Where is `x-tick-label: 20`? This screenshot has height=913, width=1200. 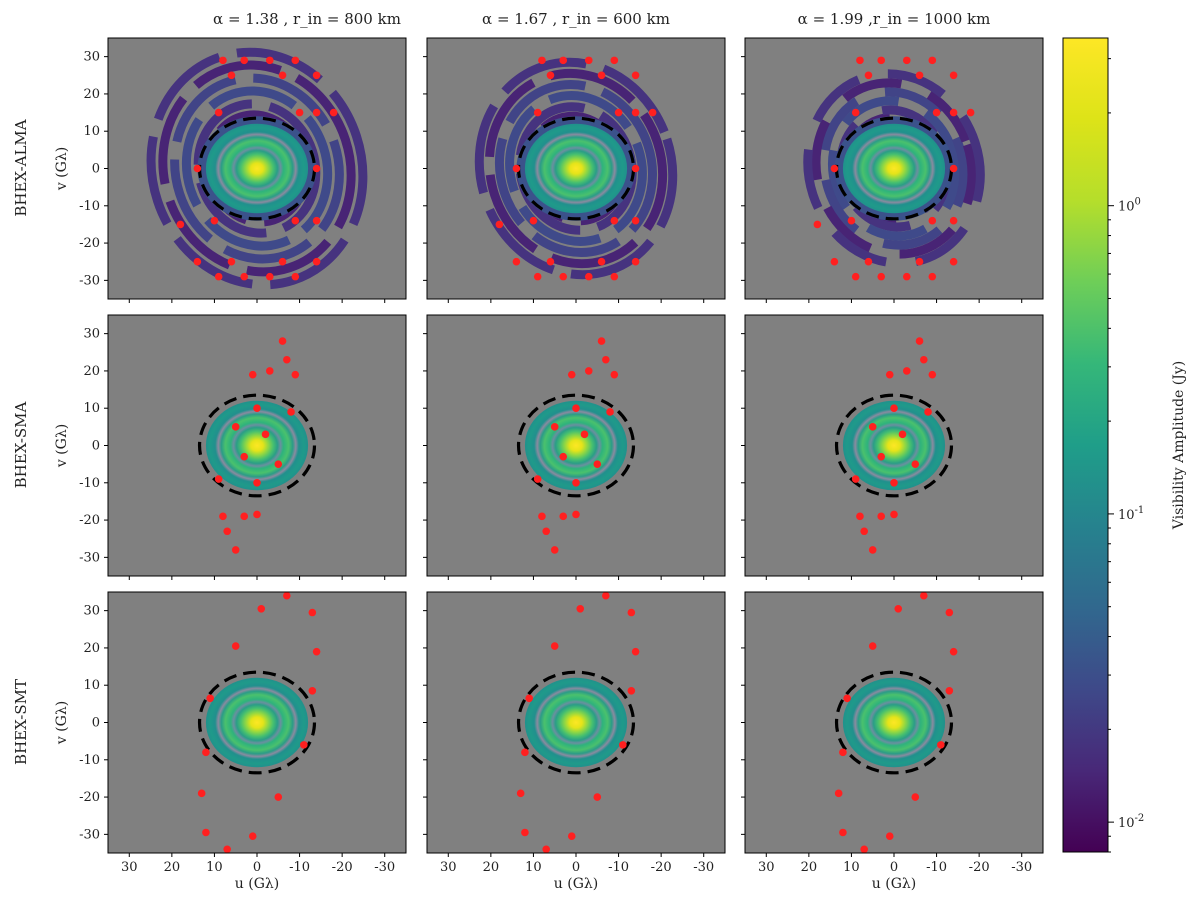
x-tick-label: 20 is located at coordinates (491, 867).